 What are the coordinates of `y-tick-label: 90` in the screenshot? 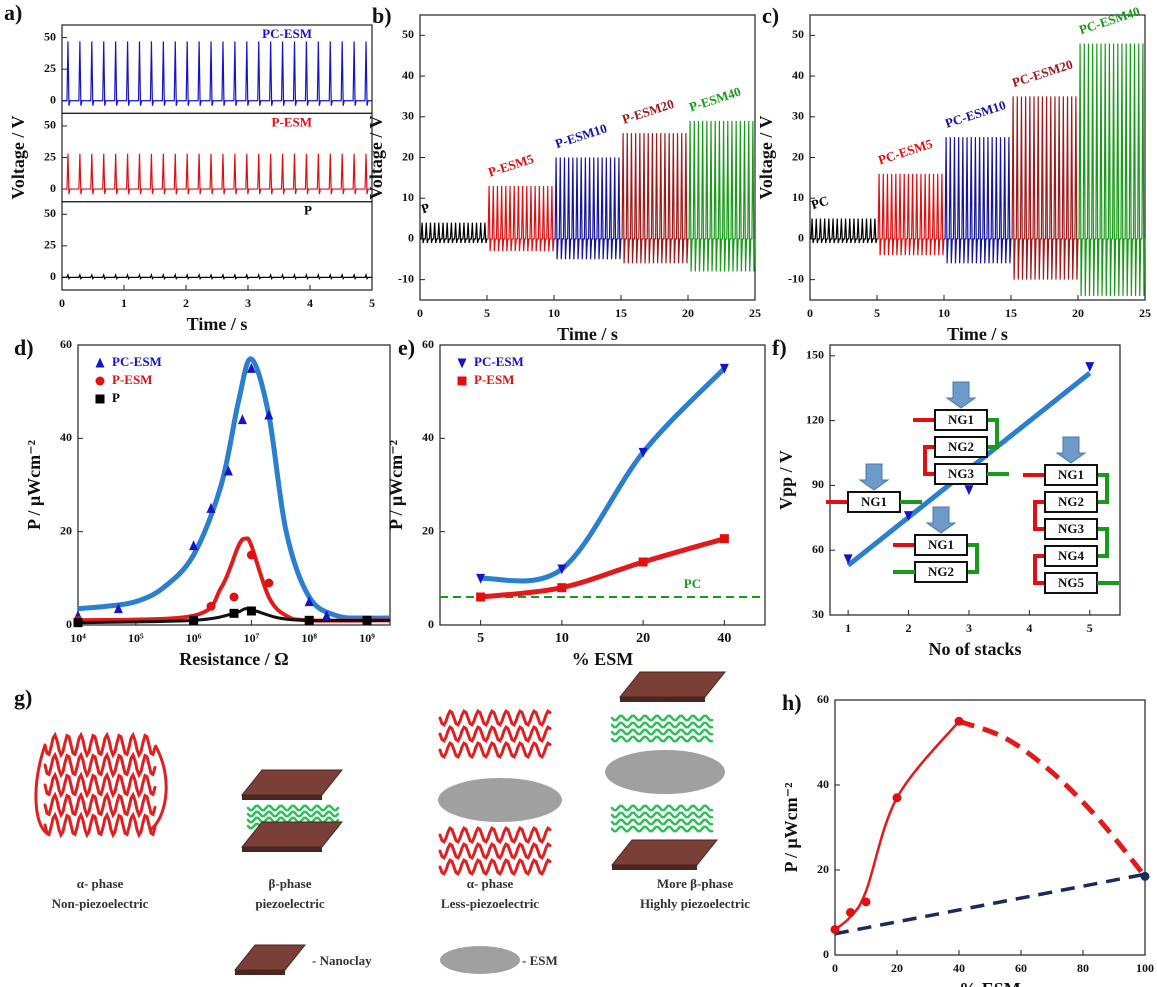 It's located at (818, 484).